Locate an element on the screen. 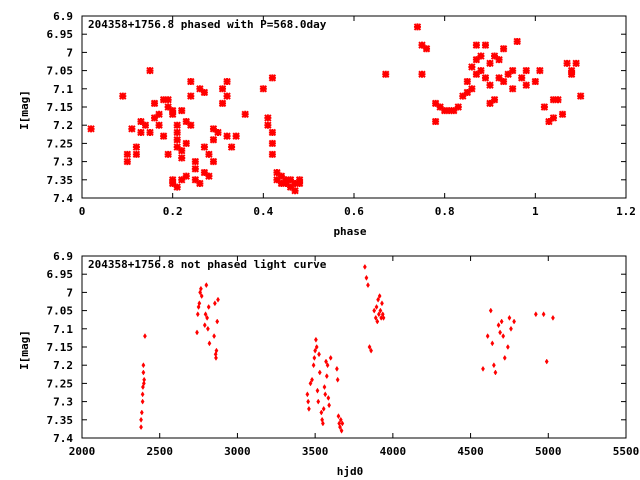  bottom-y-tick-label: 7.3 is located at coordinates (63, 402).